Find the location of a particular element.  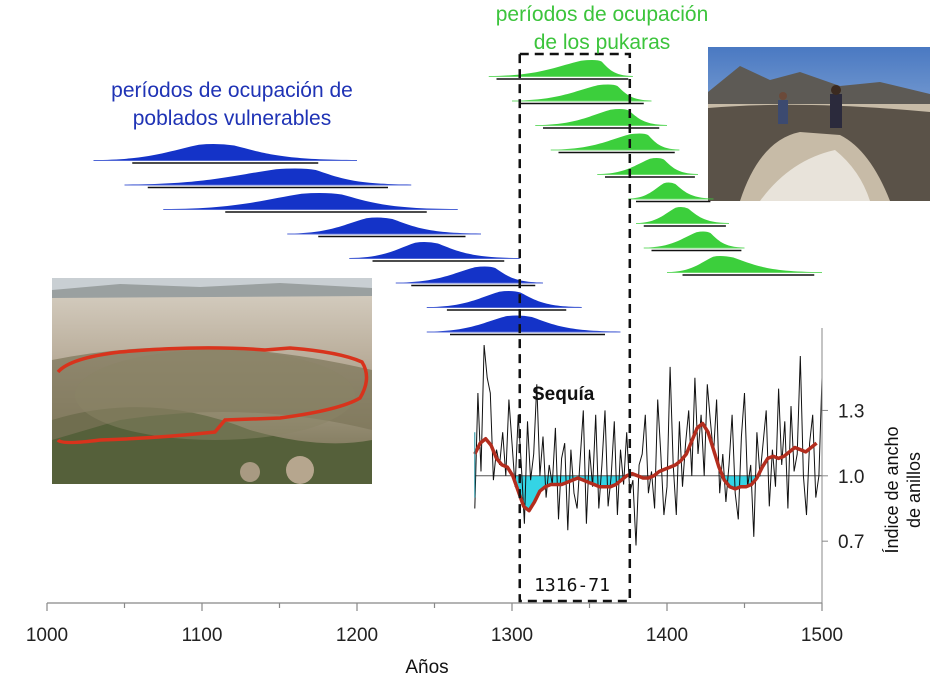

x-ticks: 1000 1100 1200 1300 1400 1500 is located at coordinates (434, 624).